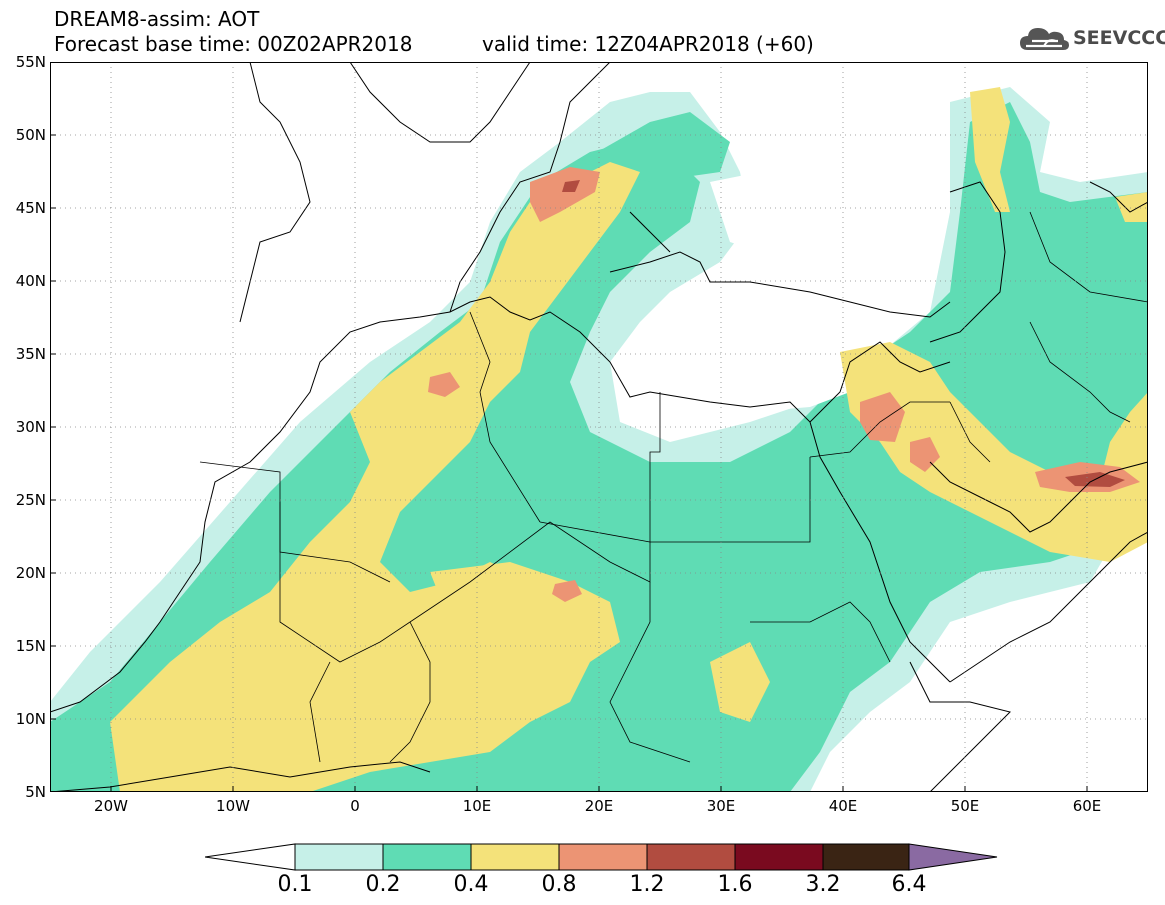 The image size is (1165, 905). What do you see at coordinates (355, 806) in the screenshot?
I see `lon-label-0: 0` at bounding box center [355, 806].